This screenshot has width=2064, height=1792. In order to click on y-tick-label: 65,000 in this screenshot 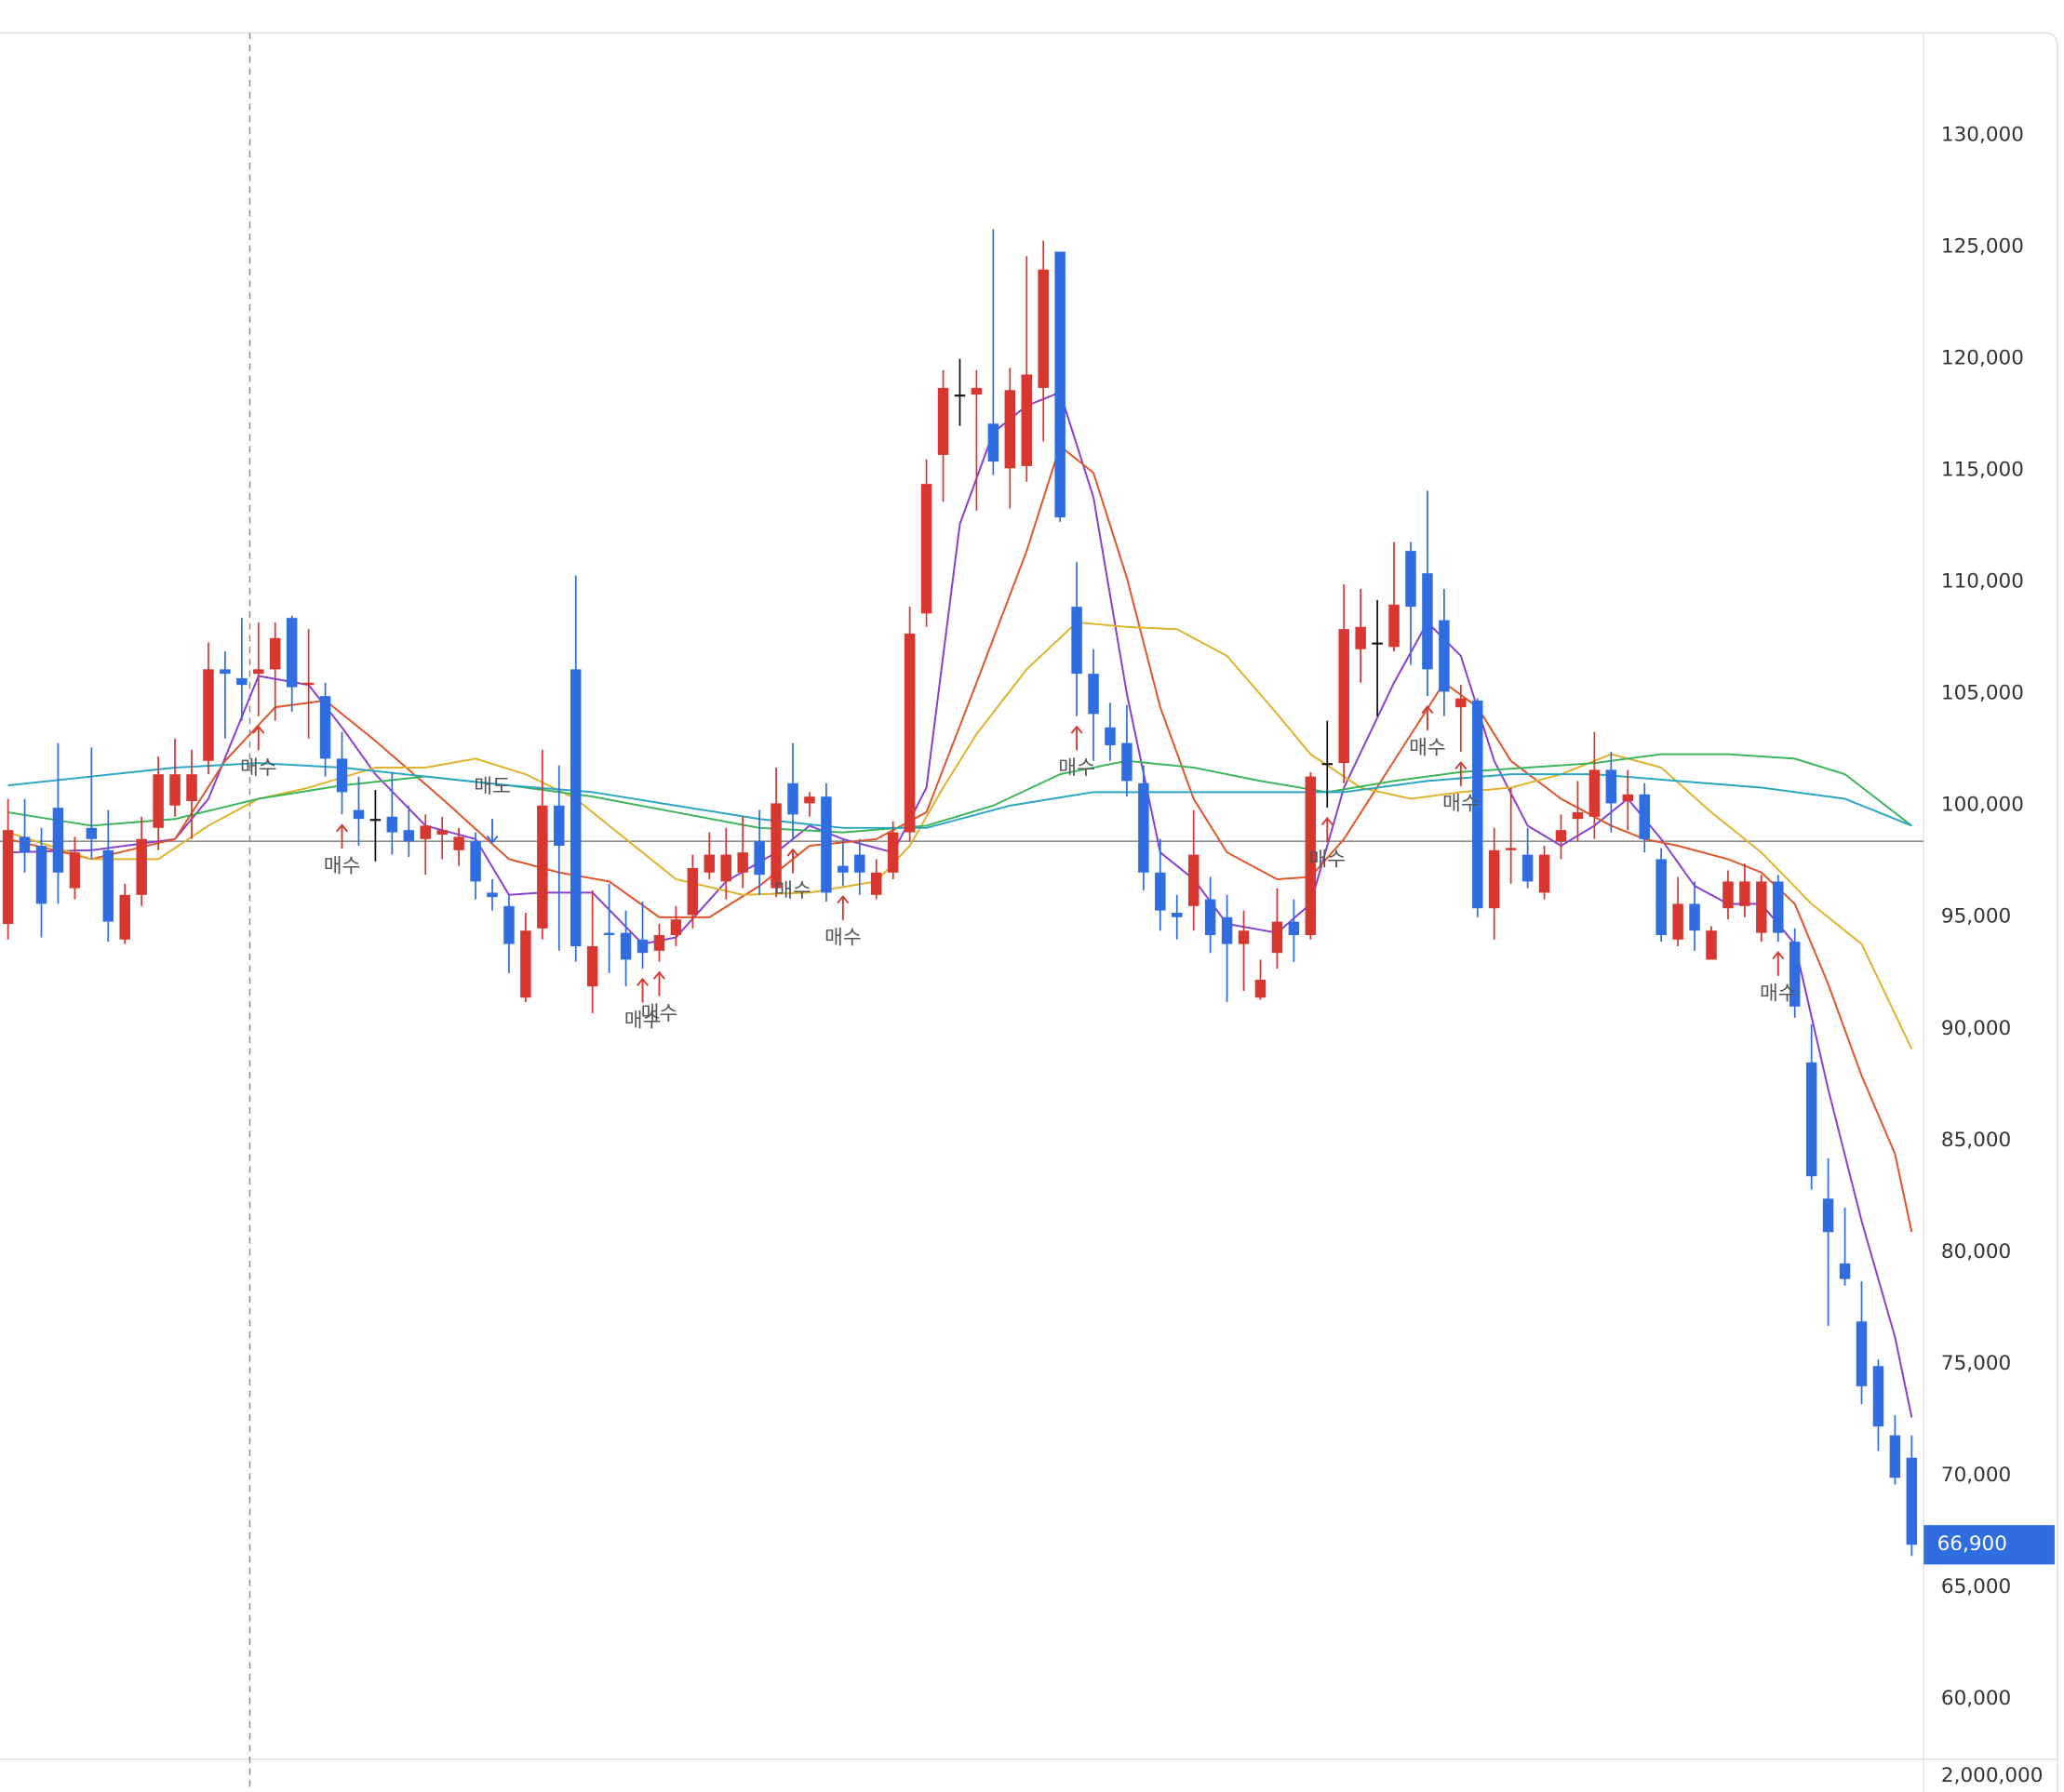, I will do `click(1976, 1587)`.